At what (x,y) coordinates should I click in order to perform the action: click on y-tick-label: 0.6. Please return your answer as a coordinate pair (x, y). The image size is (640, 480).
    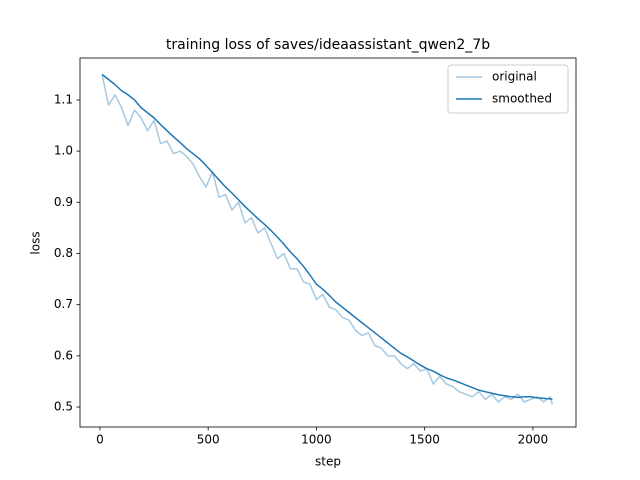
    Looking at the image, I should click on (63, 355).